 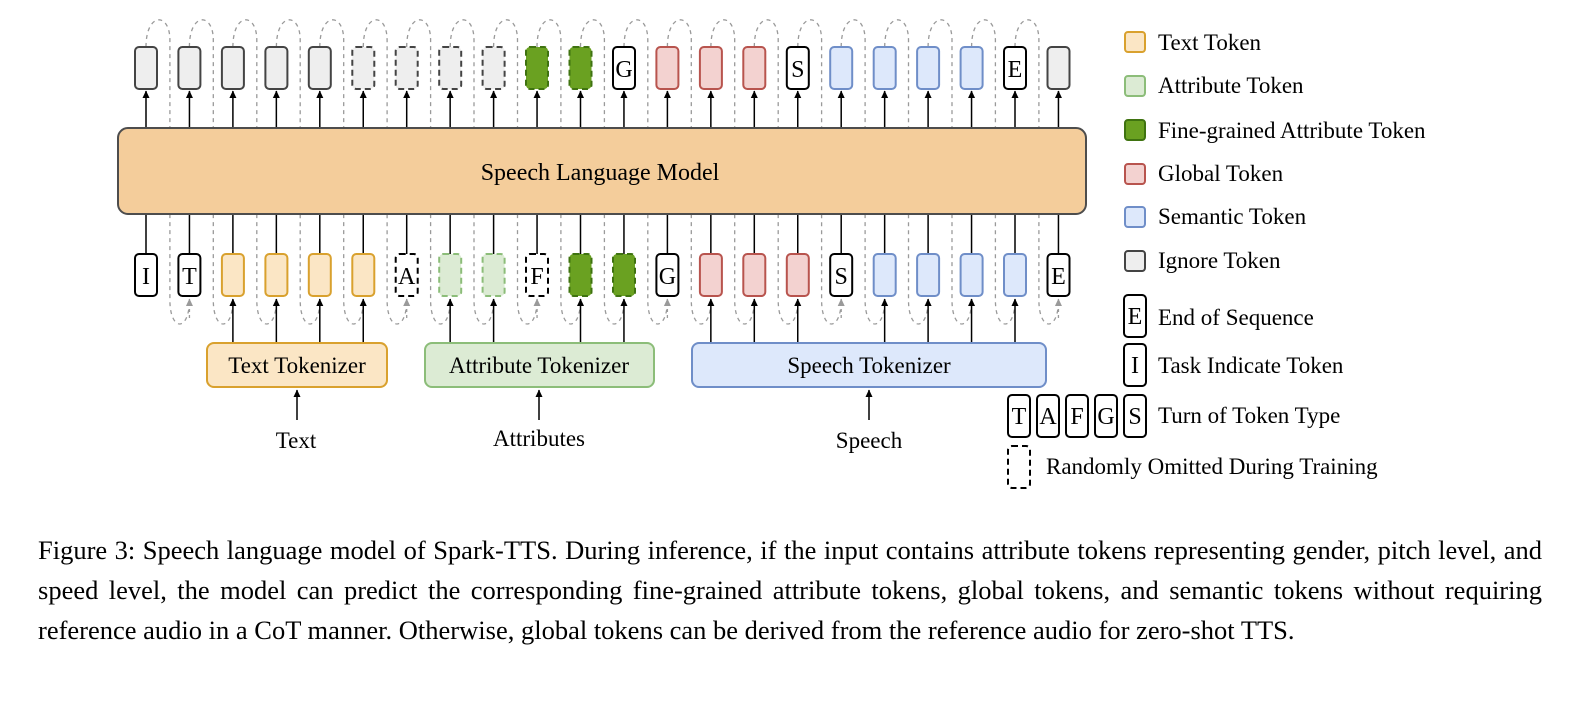 I want to click on legend-semantic-token-label: Semantic Token, so click(x=1232, y=216).